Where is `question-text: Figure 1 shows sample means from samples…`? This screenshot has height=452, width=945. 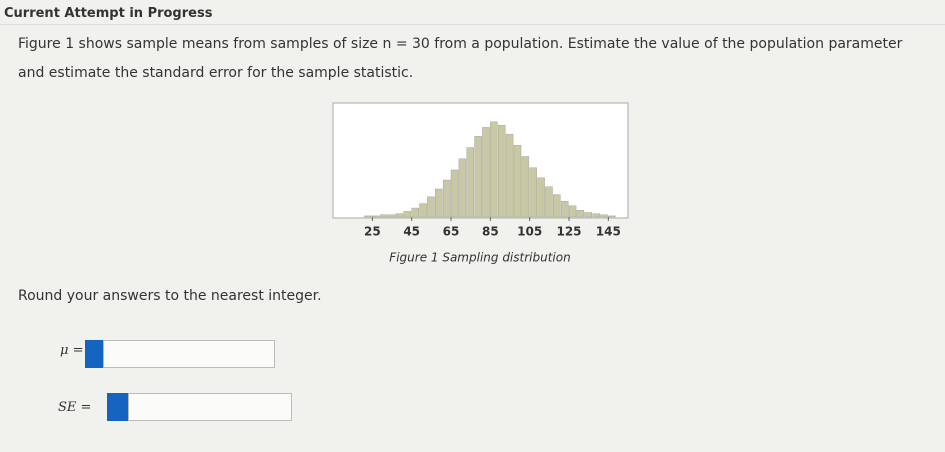 question-text: Figure 1 shows sample means from samples… is located at coordinates (460, 58).